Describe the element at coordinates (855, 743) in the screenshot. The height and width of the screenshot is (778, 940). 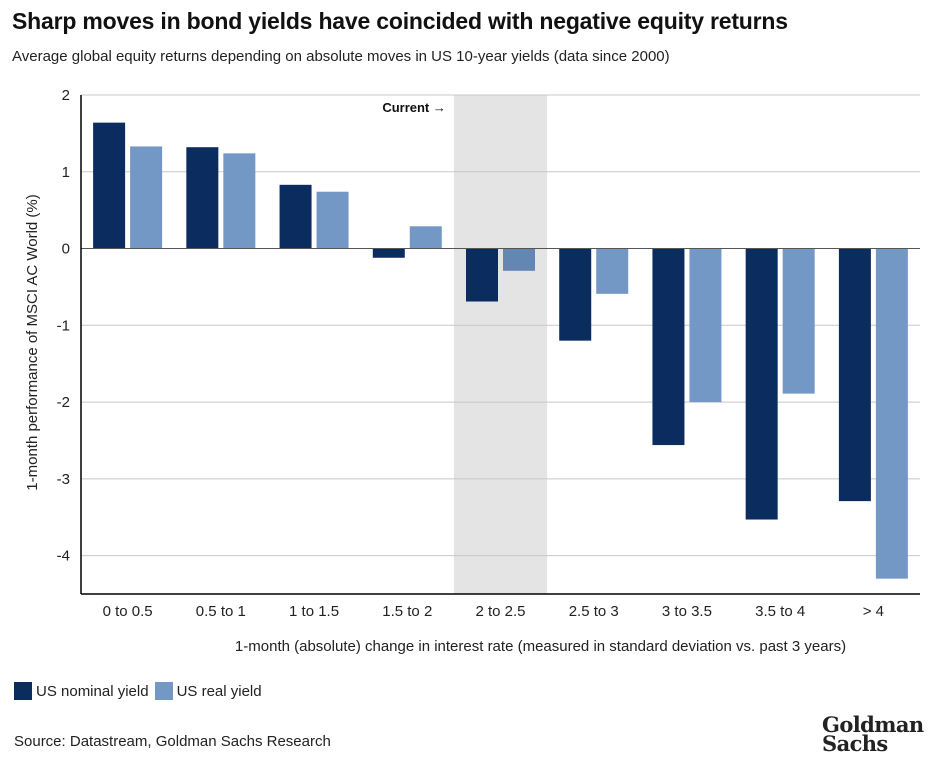
I see `logo-line-2: Sachs` at that location.